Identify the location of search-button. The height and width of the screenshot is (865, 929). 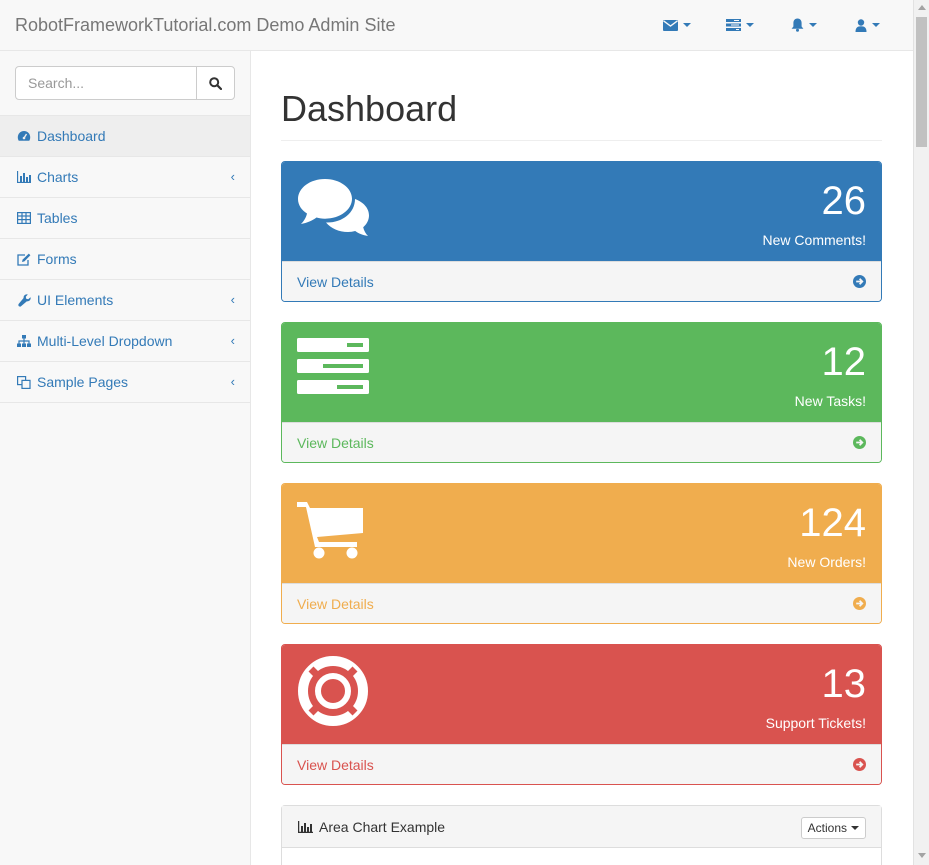
(215, 83).